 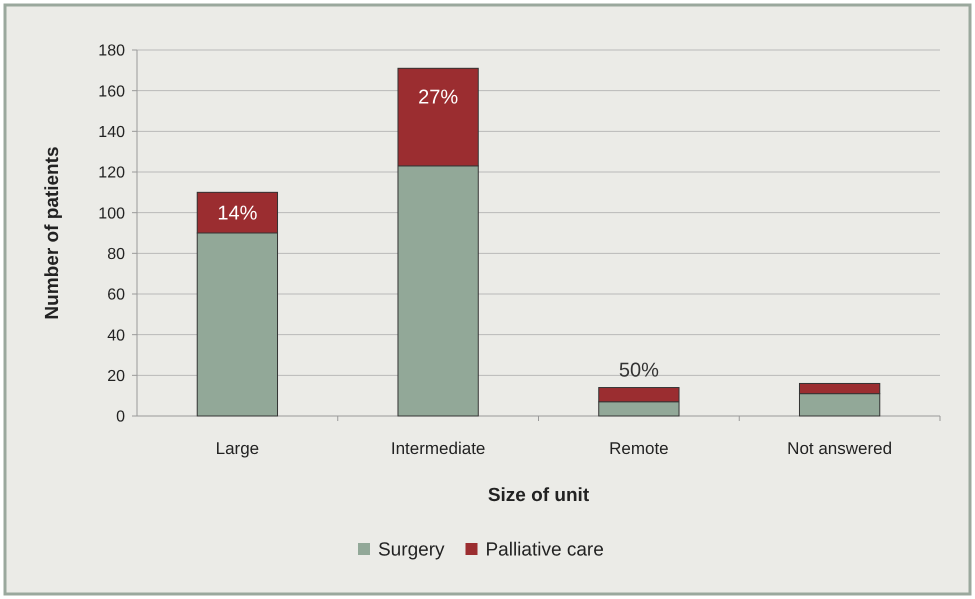 I want to click on x-tick-label: Remote, so click(x=639, y=448).